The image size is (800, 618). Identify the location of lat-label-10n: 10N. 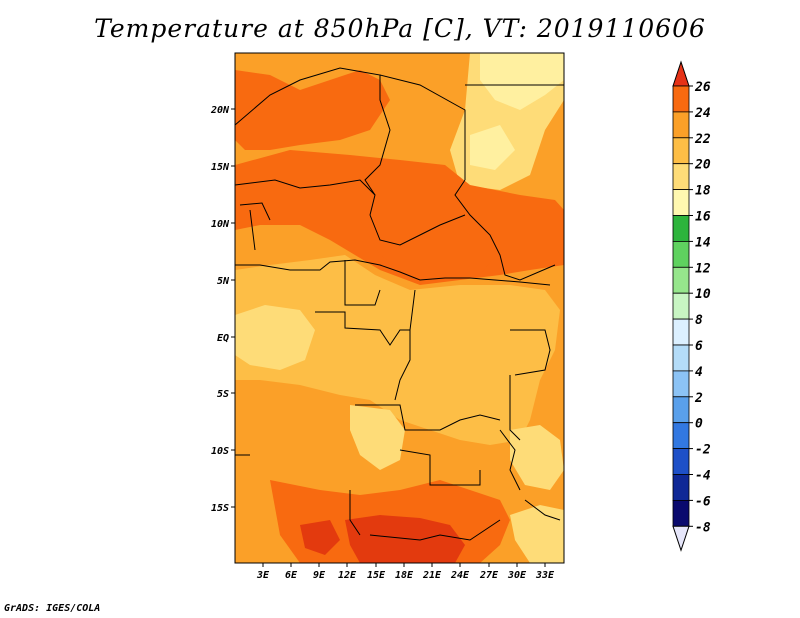
(220, 224).